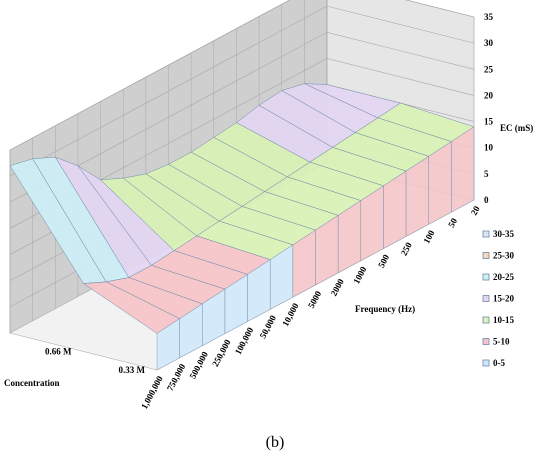  I want to click on z-axis-ticks: 0 5 10 15 20 25 30 35, so click(489, 108).